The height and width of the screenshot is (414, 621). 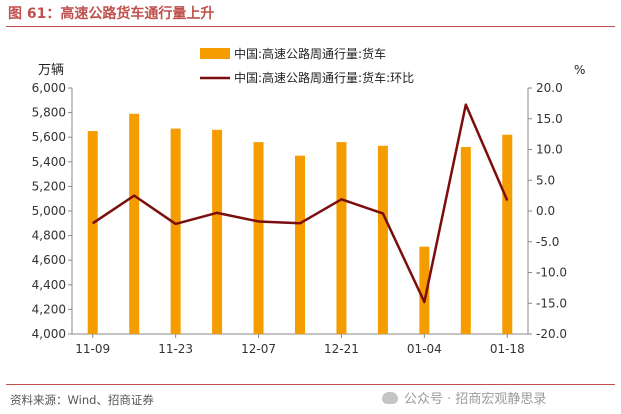 What do you see at coordinates (341, 349) in the screenshot?
I see `x-tick-label: 12-21` at bounding box center [341, 349].